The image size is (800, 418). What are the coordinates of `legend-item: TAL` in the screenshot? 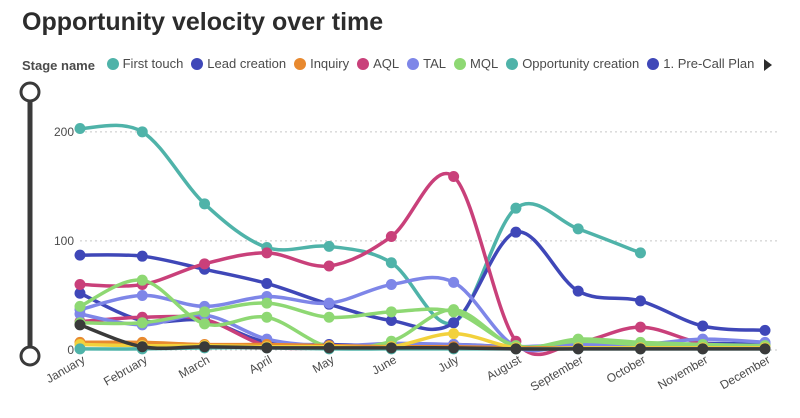 It's located at (426, 63).